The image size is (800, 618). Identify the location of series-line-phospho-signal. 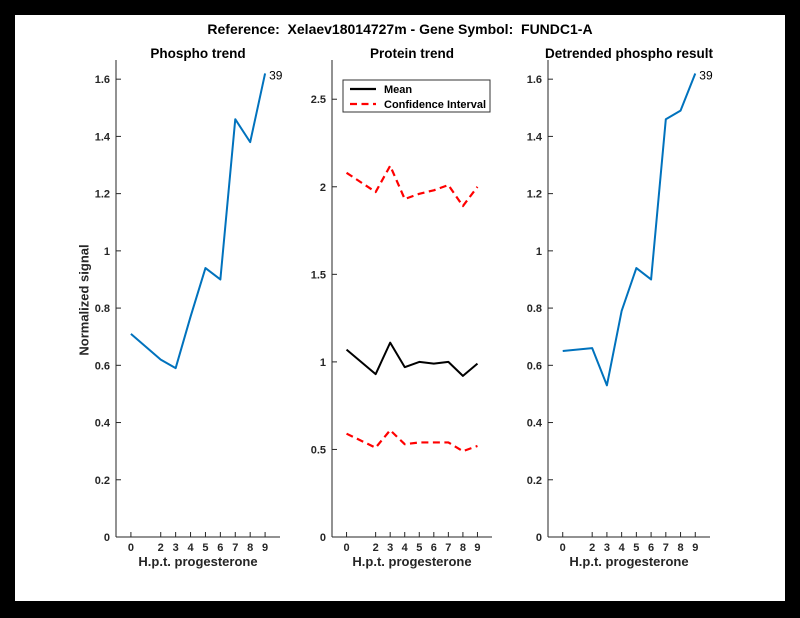
(198, 221).